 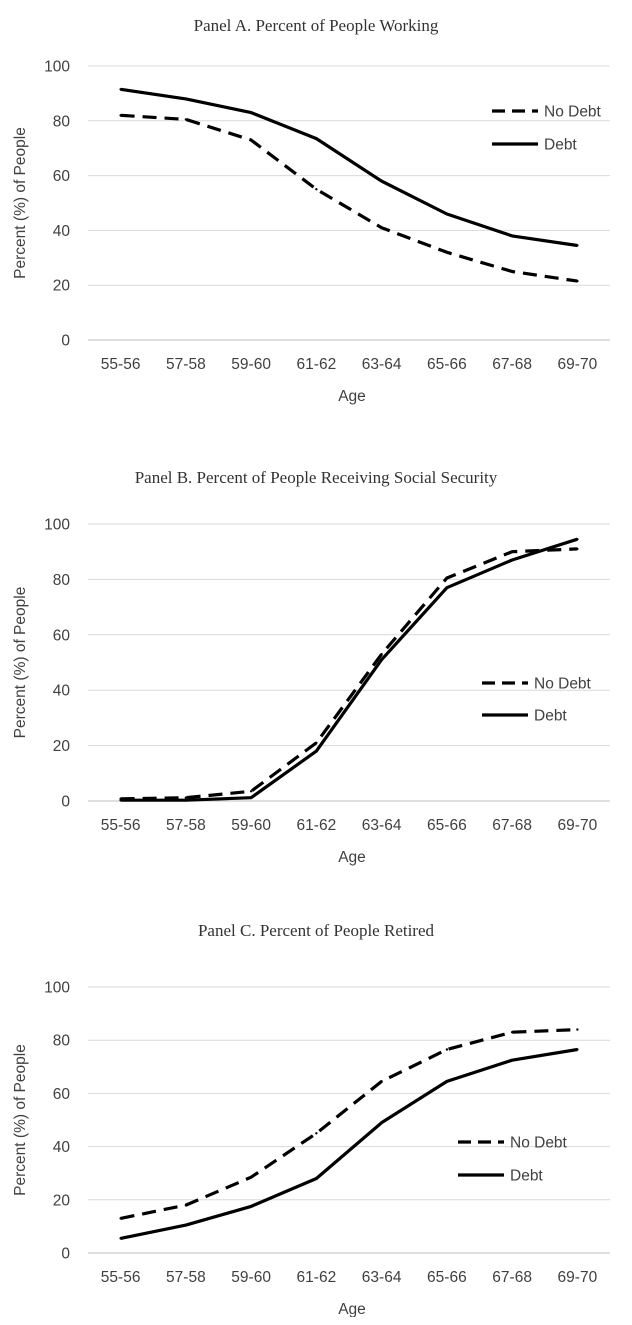 What do you see at coordinates (316, 930) in the screenshot?
I see `chart-title: Panel C. Percent of People Retired` at bounding box center [316, 930].